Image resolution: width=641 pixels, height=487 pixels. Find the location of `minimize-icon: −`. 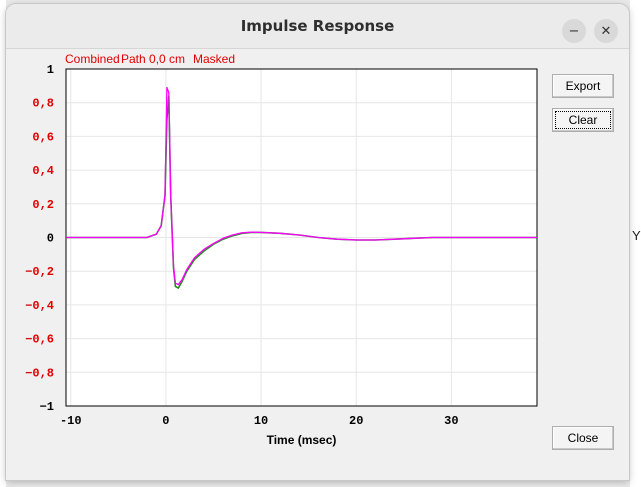

minimize-icon: − is located at coordinates (574, 31).